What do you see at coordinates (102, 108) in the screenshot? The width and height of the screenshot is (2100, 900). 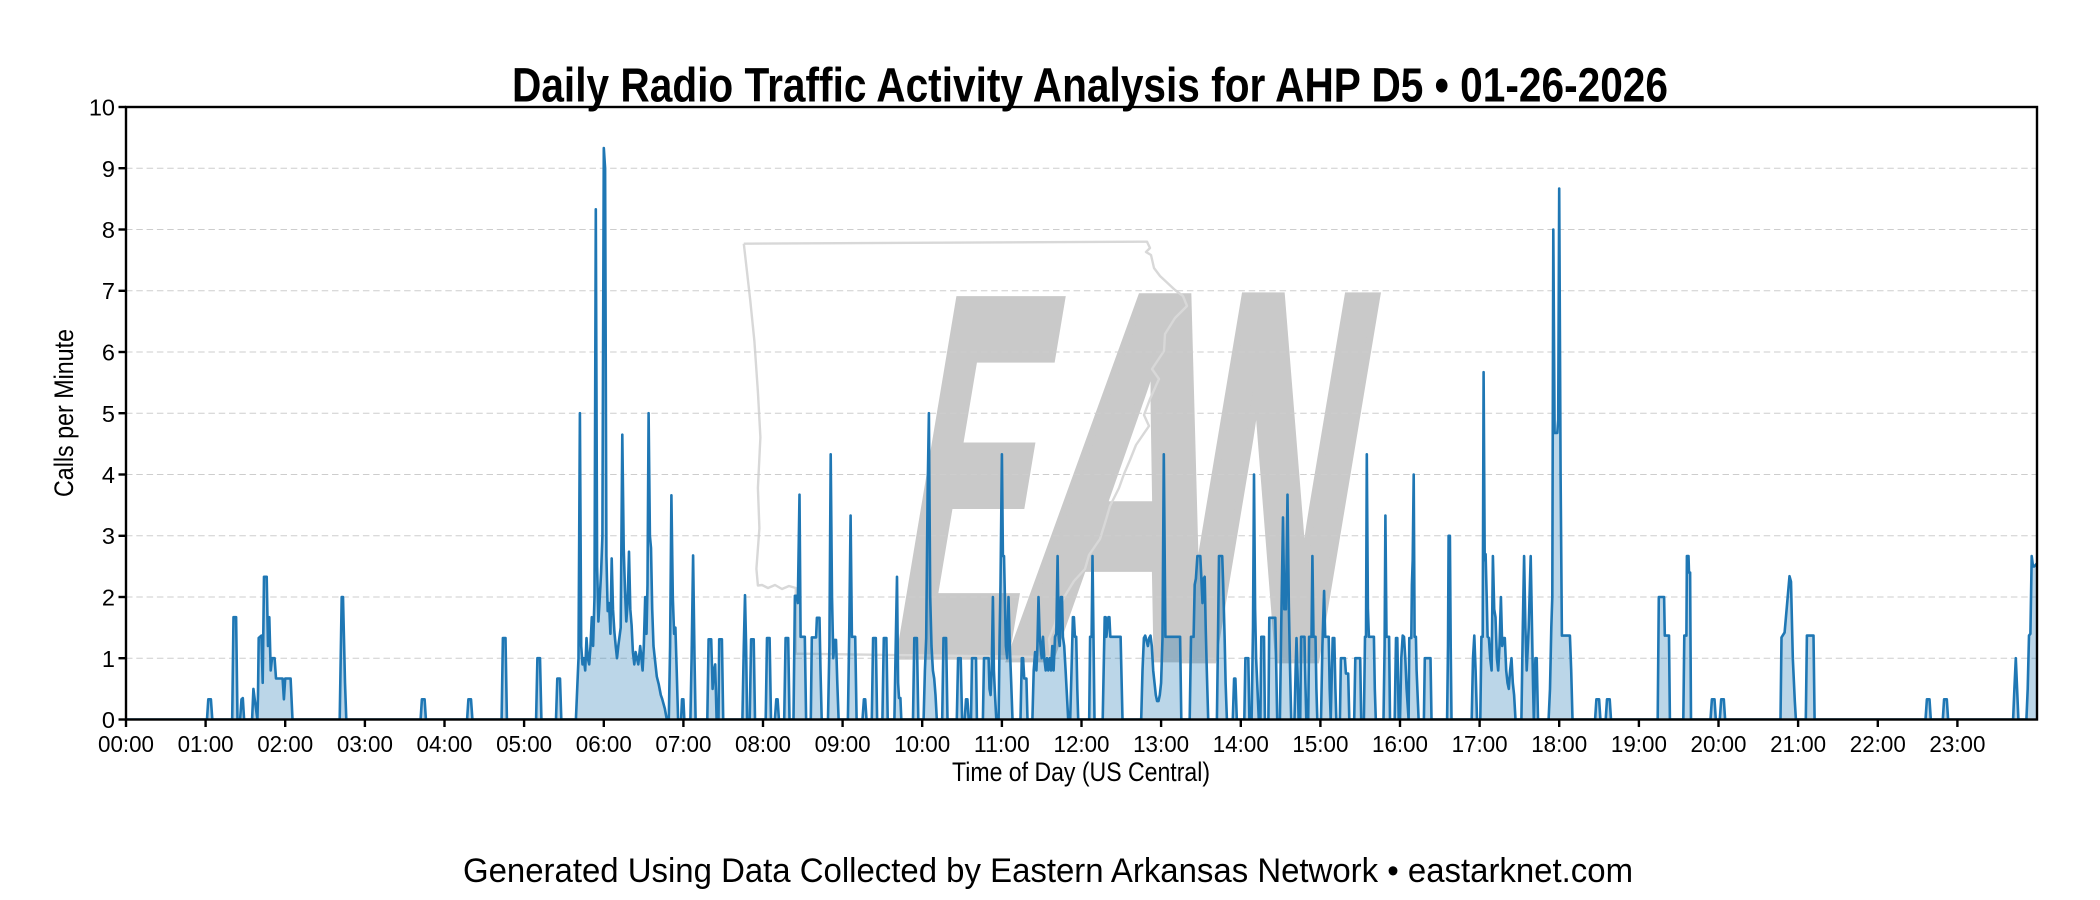 I see `svg-text: 10` at bounding box center [102, 108].